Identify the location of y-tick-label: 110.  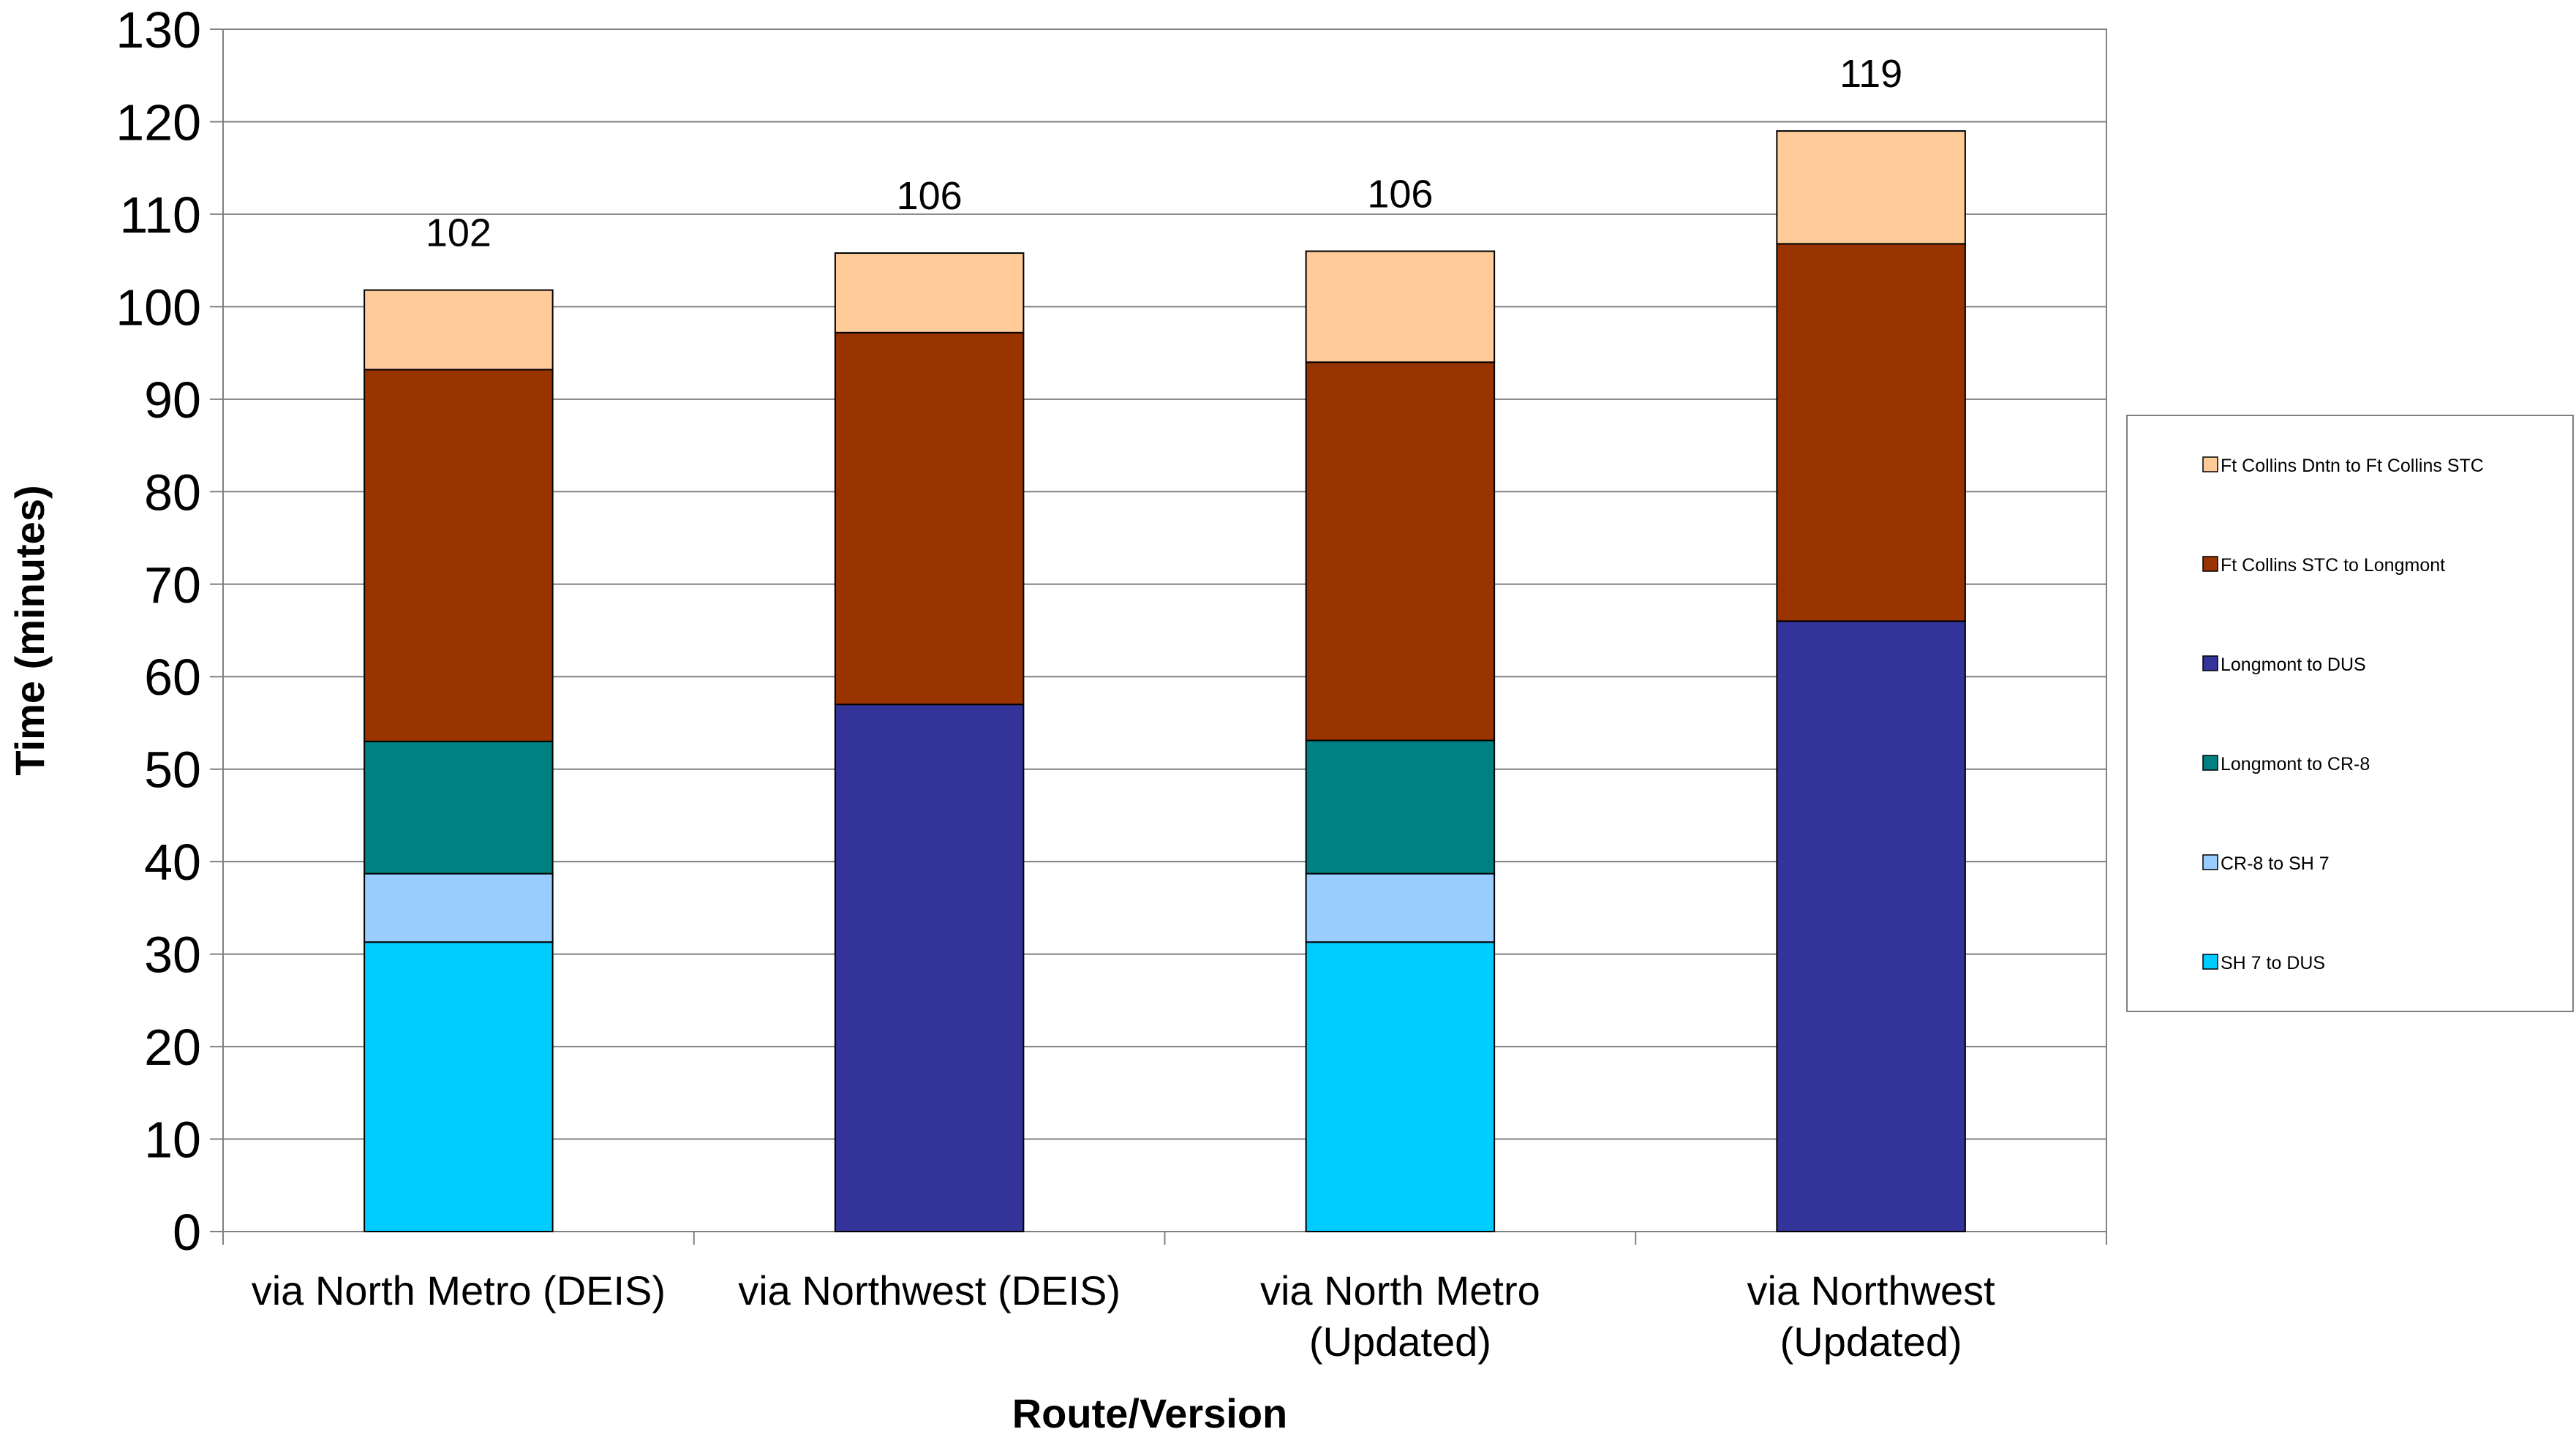
(160, 215).